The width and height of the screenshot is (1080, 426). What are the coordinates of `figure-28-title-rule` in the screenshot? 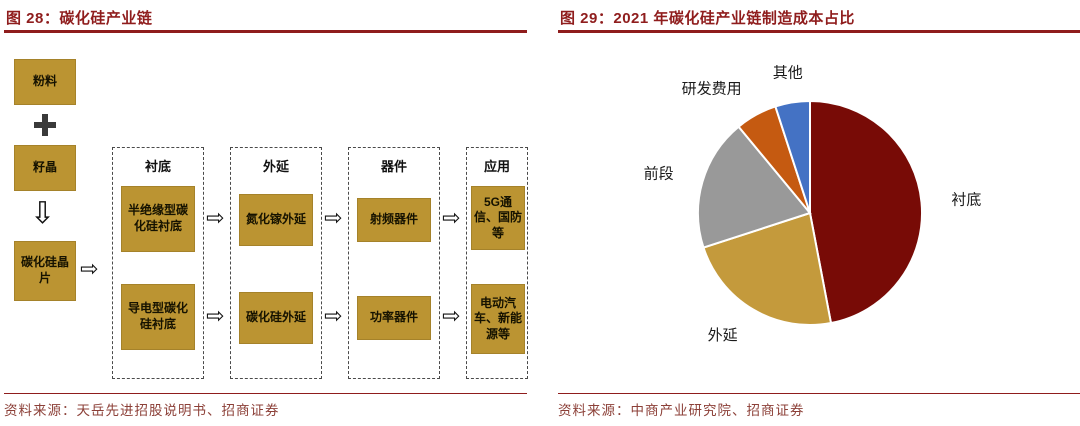 It's located at (265, 31).